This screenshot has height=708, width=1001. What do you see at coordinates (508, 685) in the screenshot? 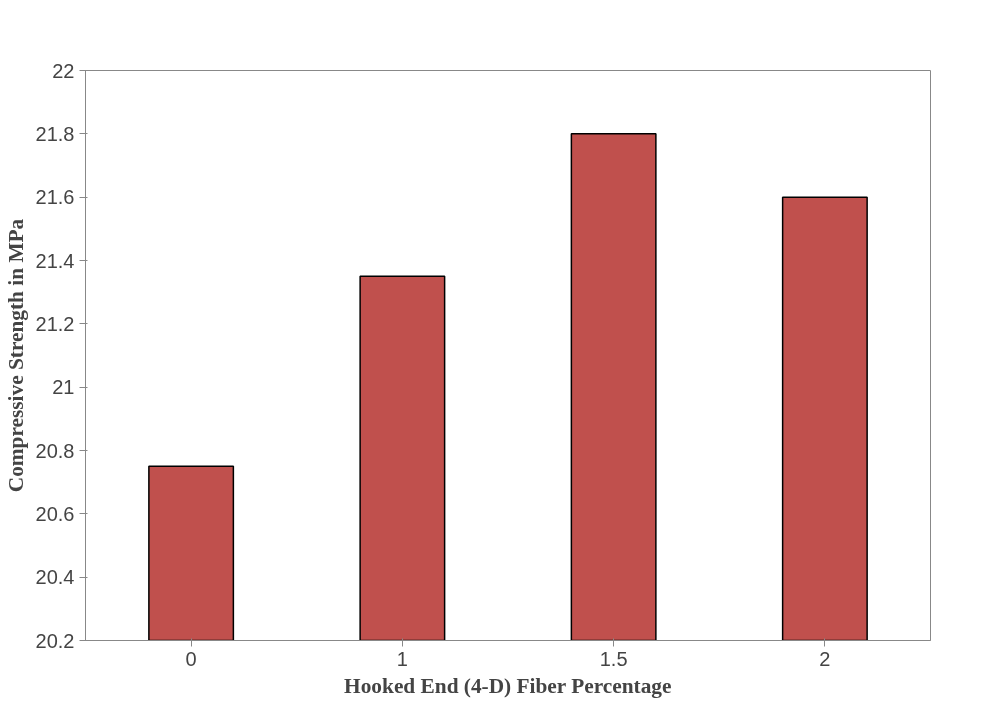
I see `x-axis-title: Hooked End (4-D) Fiber Percentage` at bounding box center [508, 685].